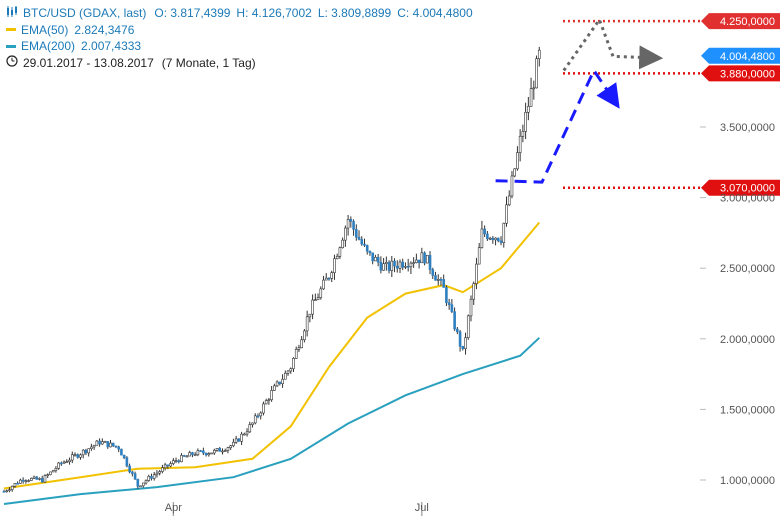  What do you see at coordinates (747, 189) in the screenshot?
I see `level-tag-label: 3.070,0000` at bounding box center [747, 189].